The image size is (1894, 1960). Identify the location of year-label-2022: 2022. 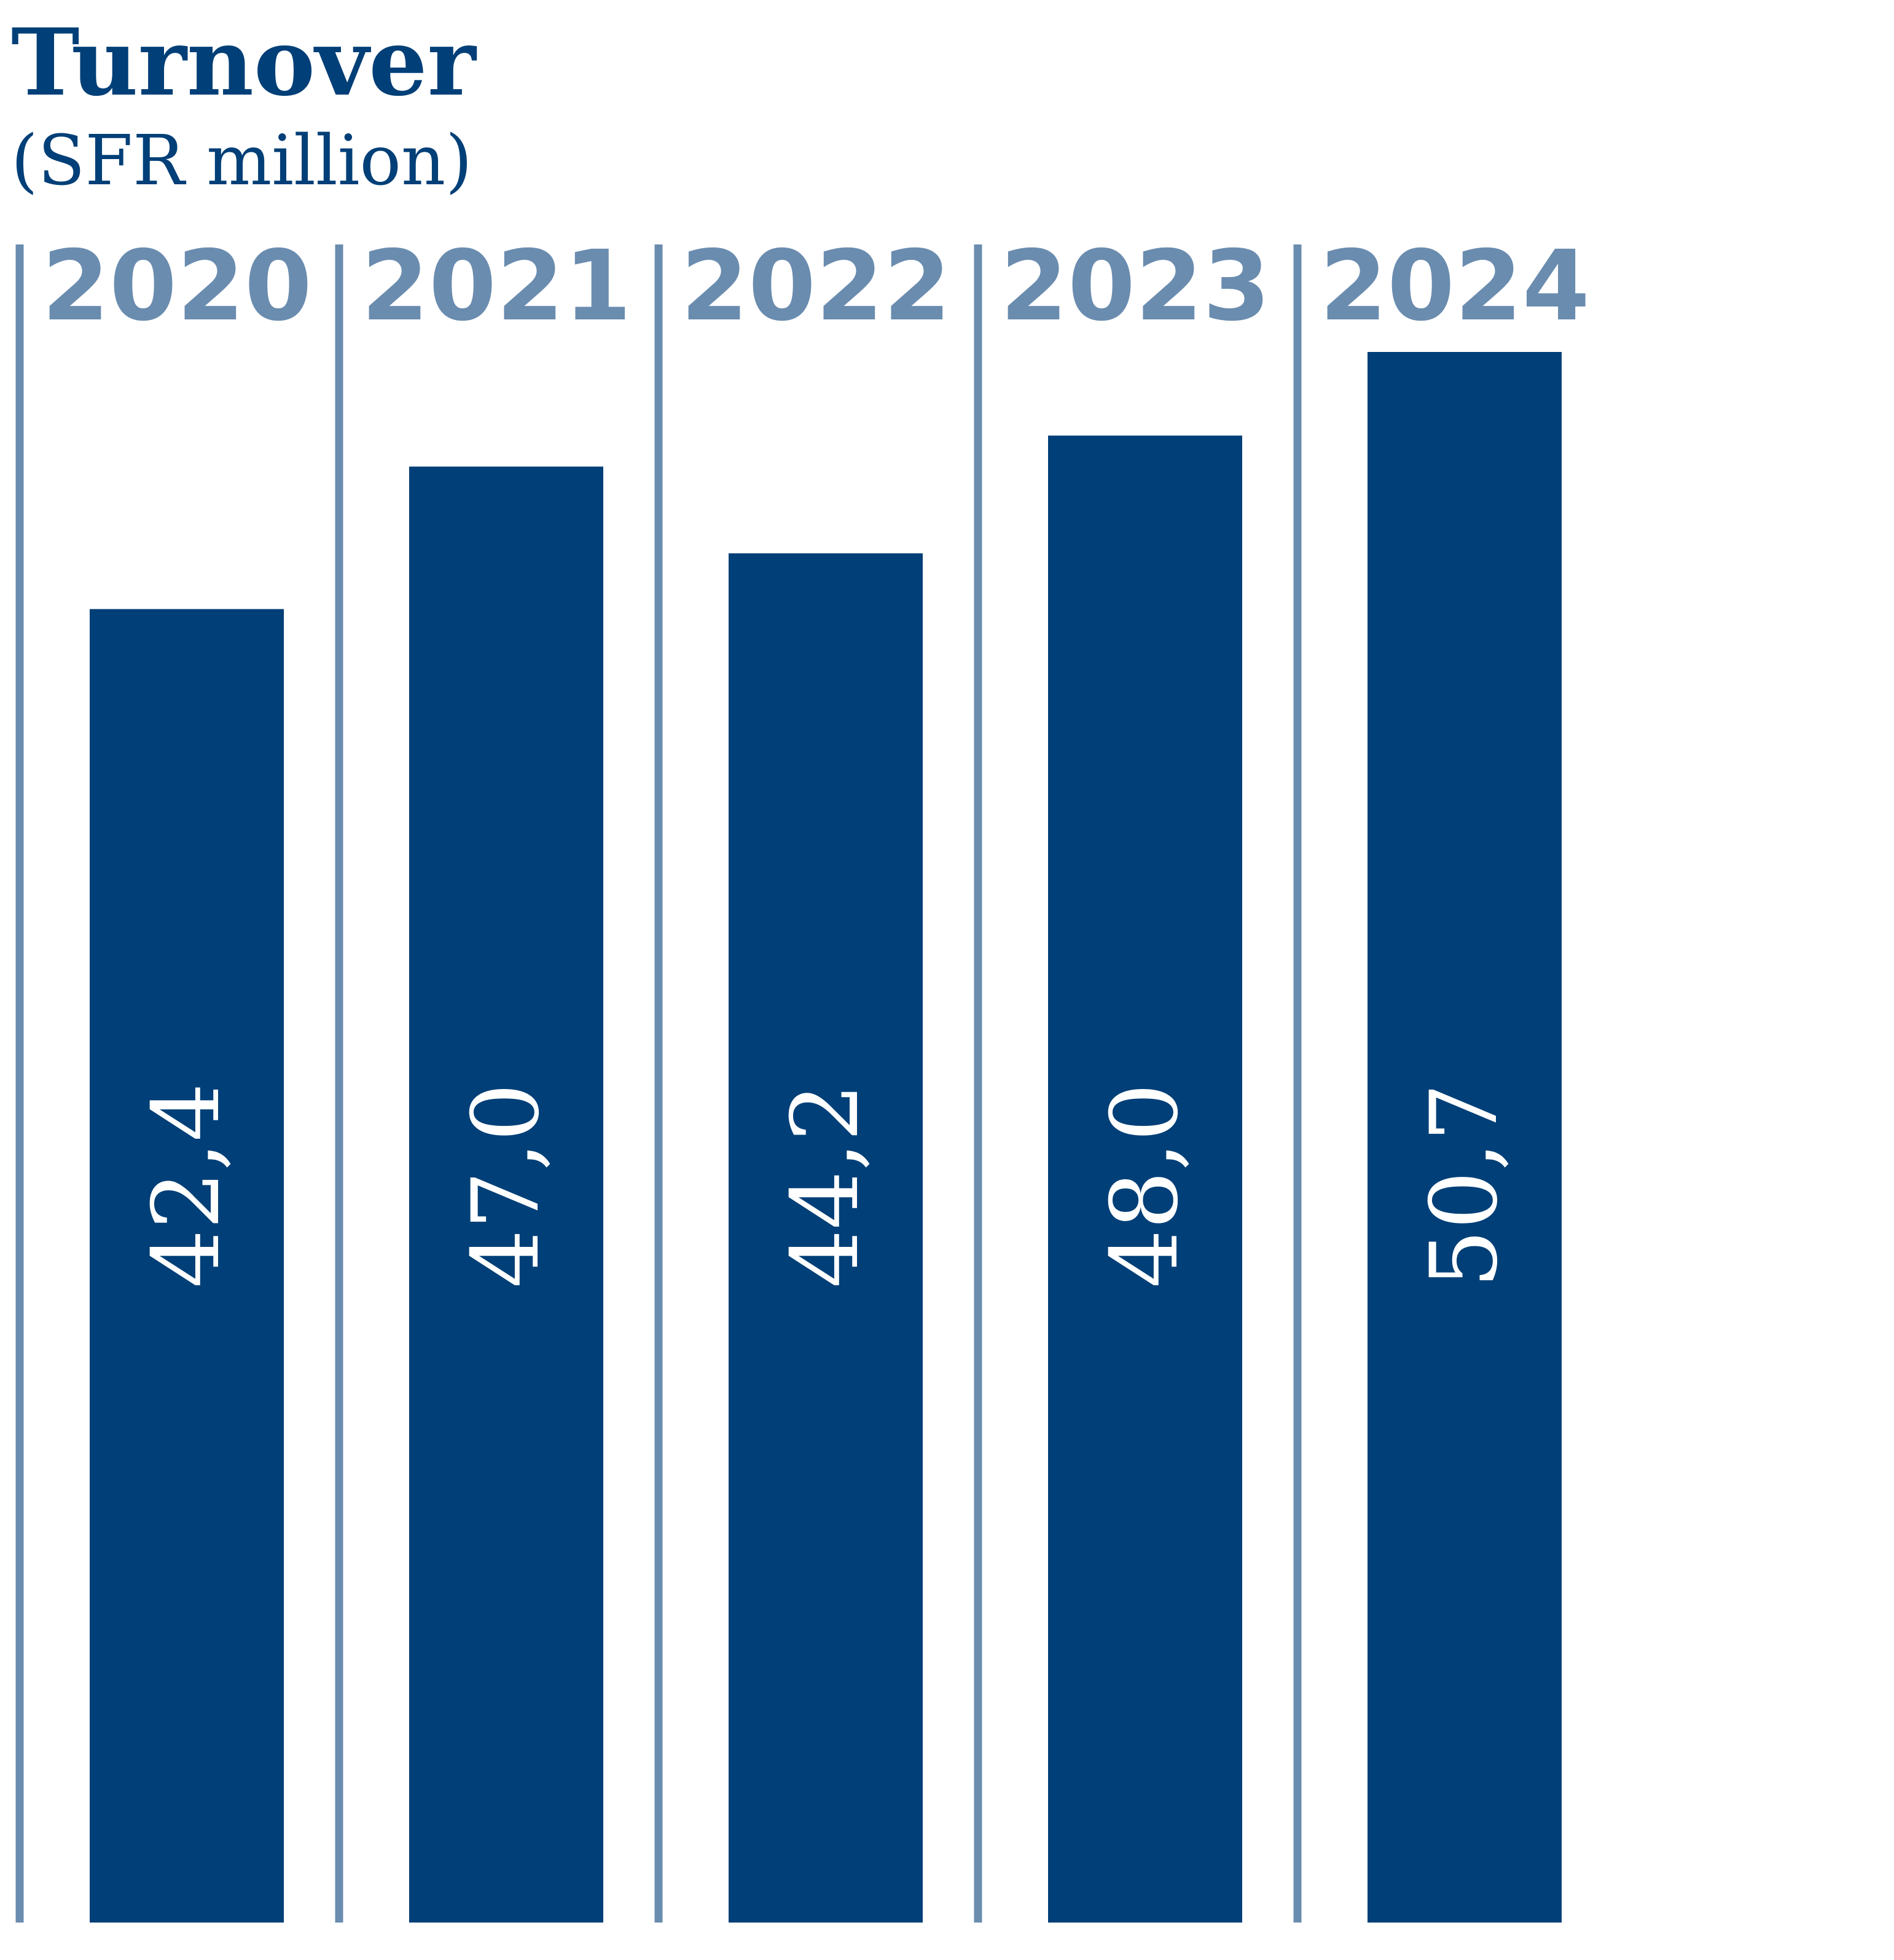
(816, 286).